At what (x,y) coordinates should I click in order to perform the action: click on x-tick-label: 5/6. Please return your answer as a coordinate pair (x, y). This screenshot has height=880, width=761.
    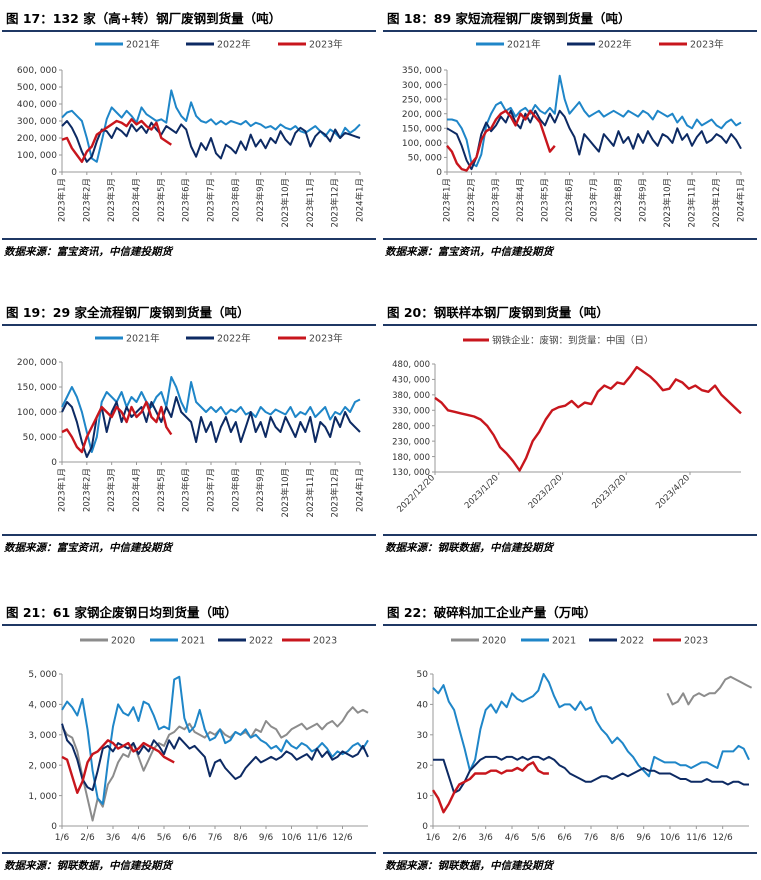
    Looking at the image, I should click on (164, 838).